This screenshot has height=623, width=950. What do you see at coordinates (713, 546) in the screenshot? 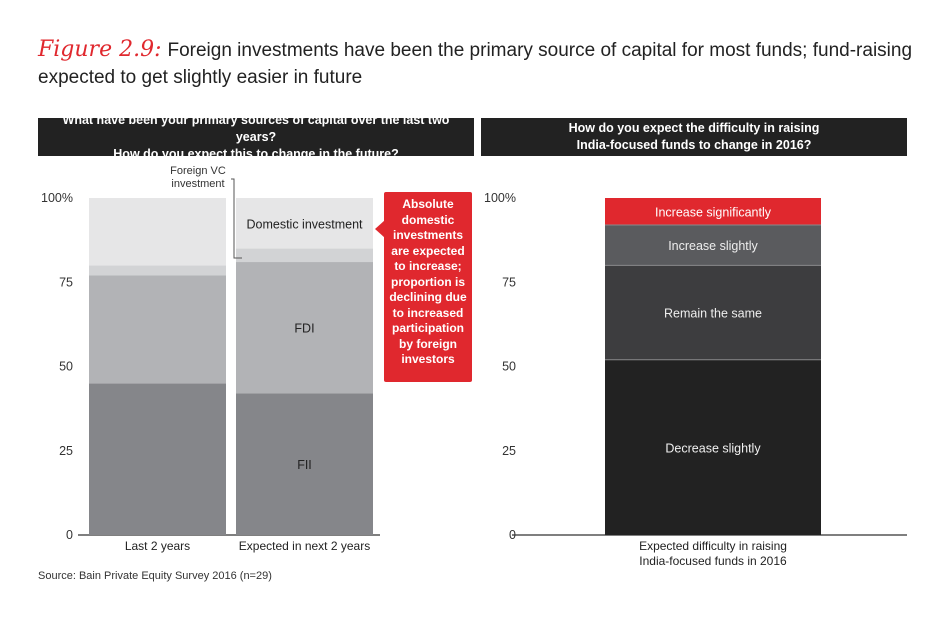
I see `right-category-label: Expected difficulty in raising` at bounding box center [713, 546].